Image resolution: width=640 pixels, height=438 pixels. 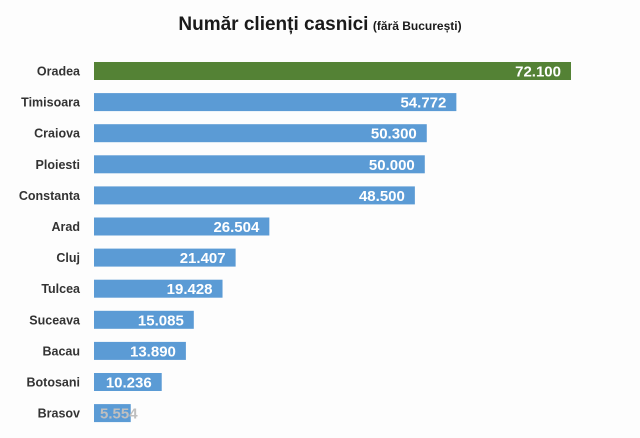 I want to click on value-label-botosani: 10.236, so click(x=129, y=383).